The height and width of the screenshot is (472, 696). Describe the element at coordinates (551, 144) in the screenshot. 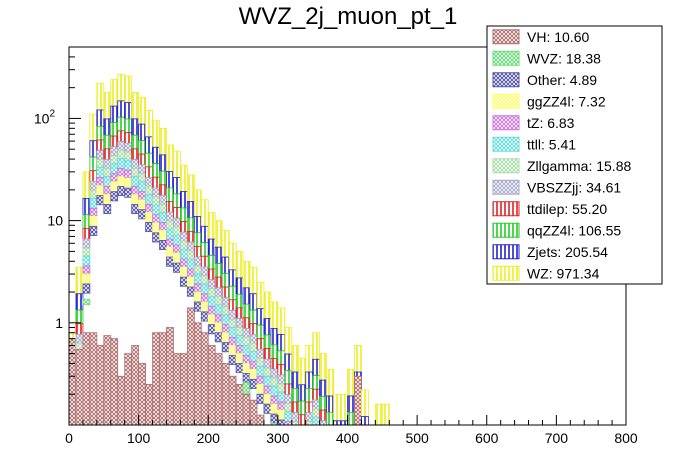

I see `legend-label: ttll: 5.41` at that location.